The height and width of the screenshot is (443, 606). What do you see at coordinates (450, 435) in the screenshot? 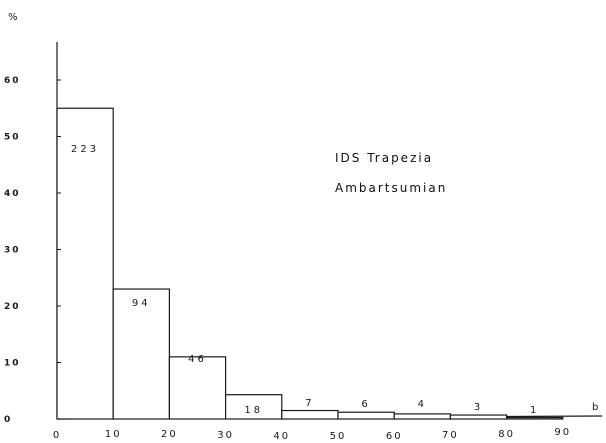
I see `x-tick-label-70: 70` at bounding box center [450, 435].